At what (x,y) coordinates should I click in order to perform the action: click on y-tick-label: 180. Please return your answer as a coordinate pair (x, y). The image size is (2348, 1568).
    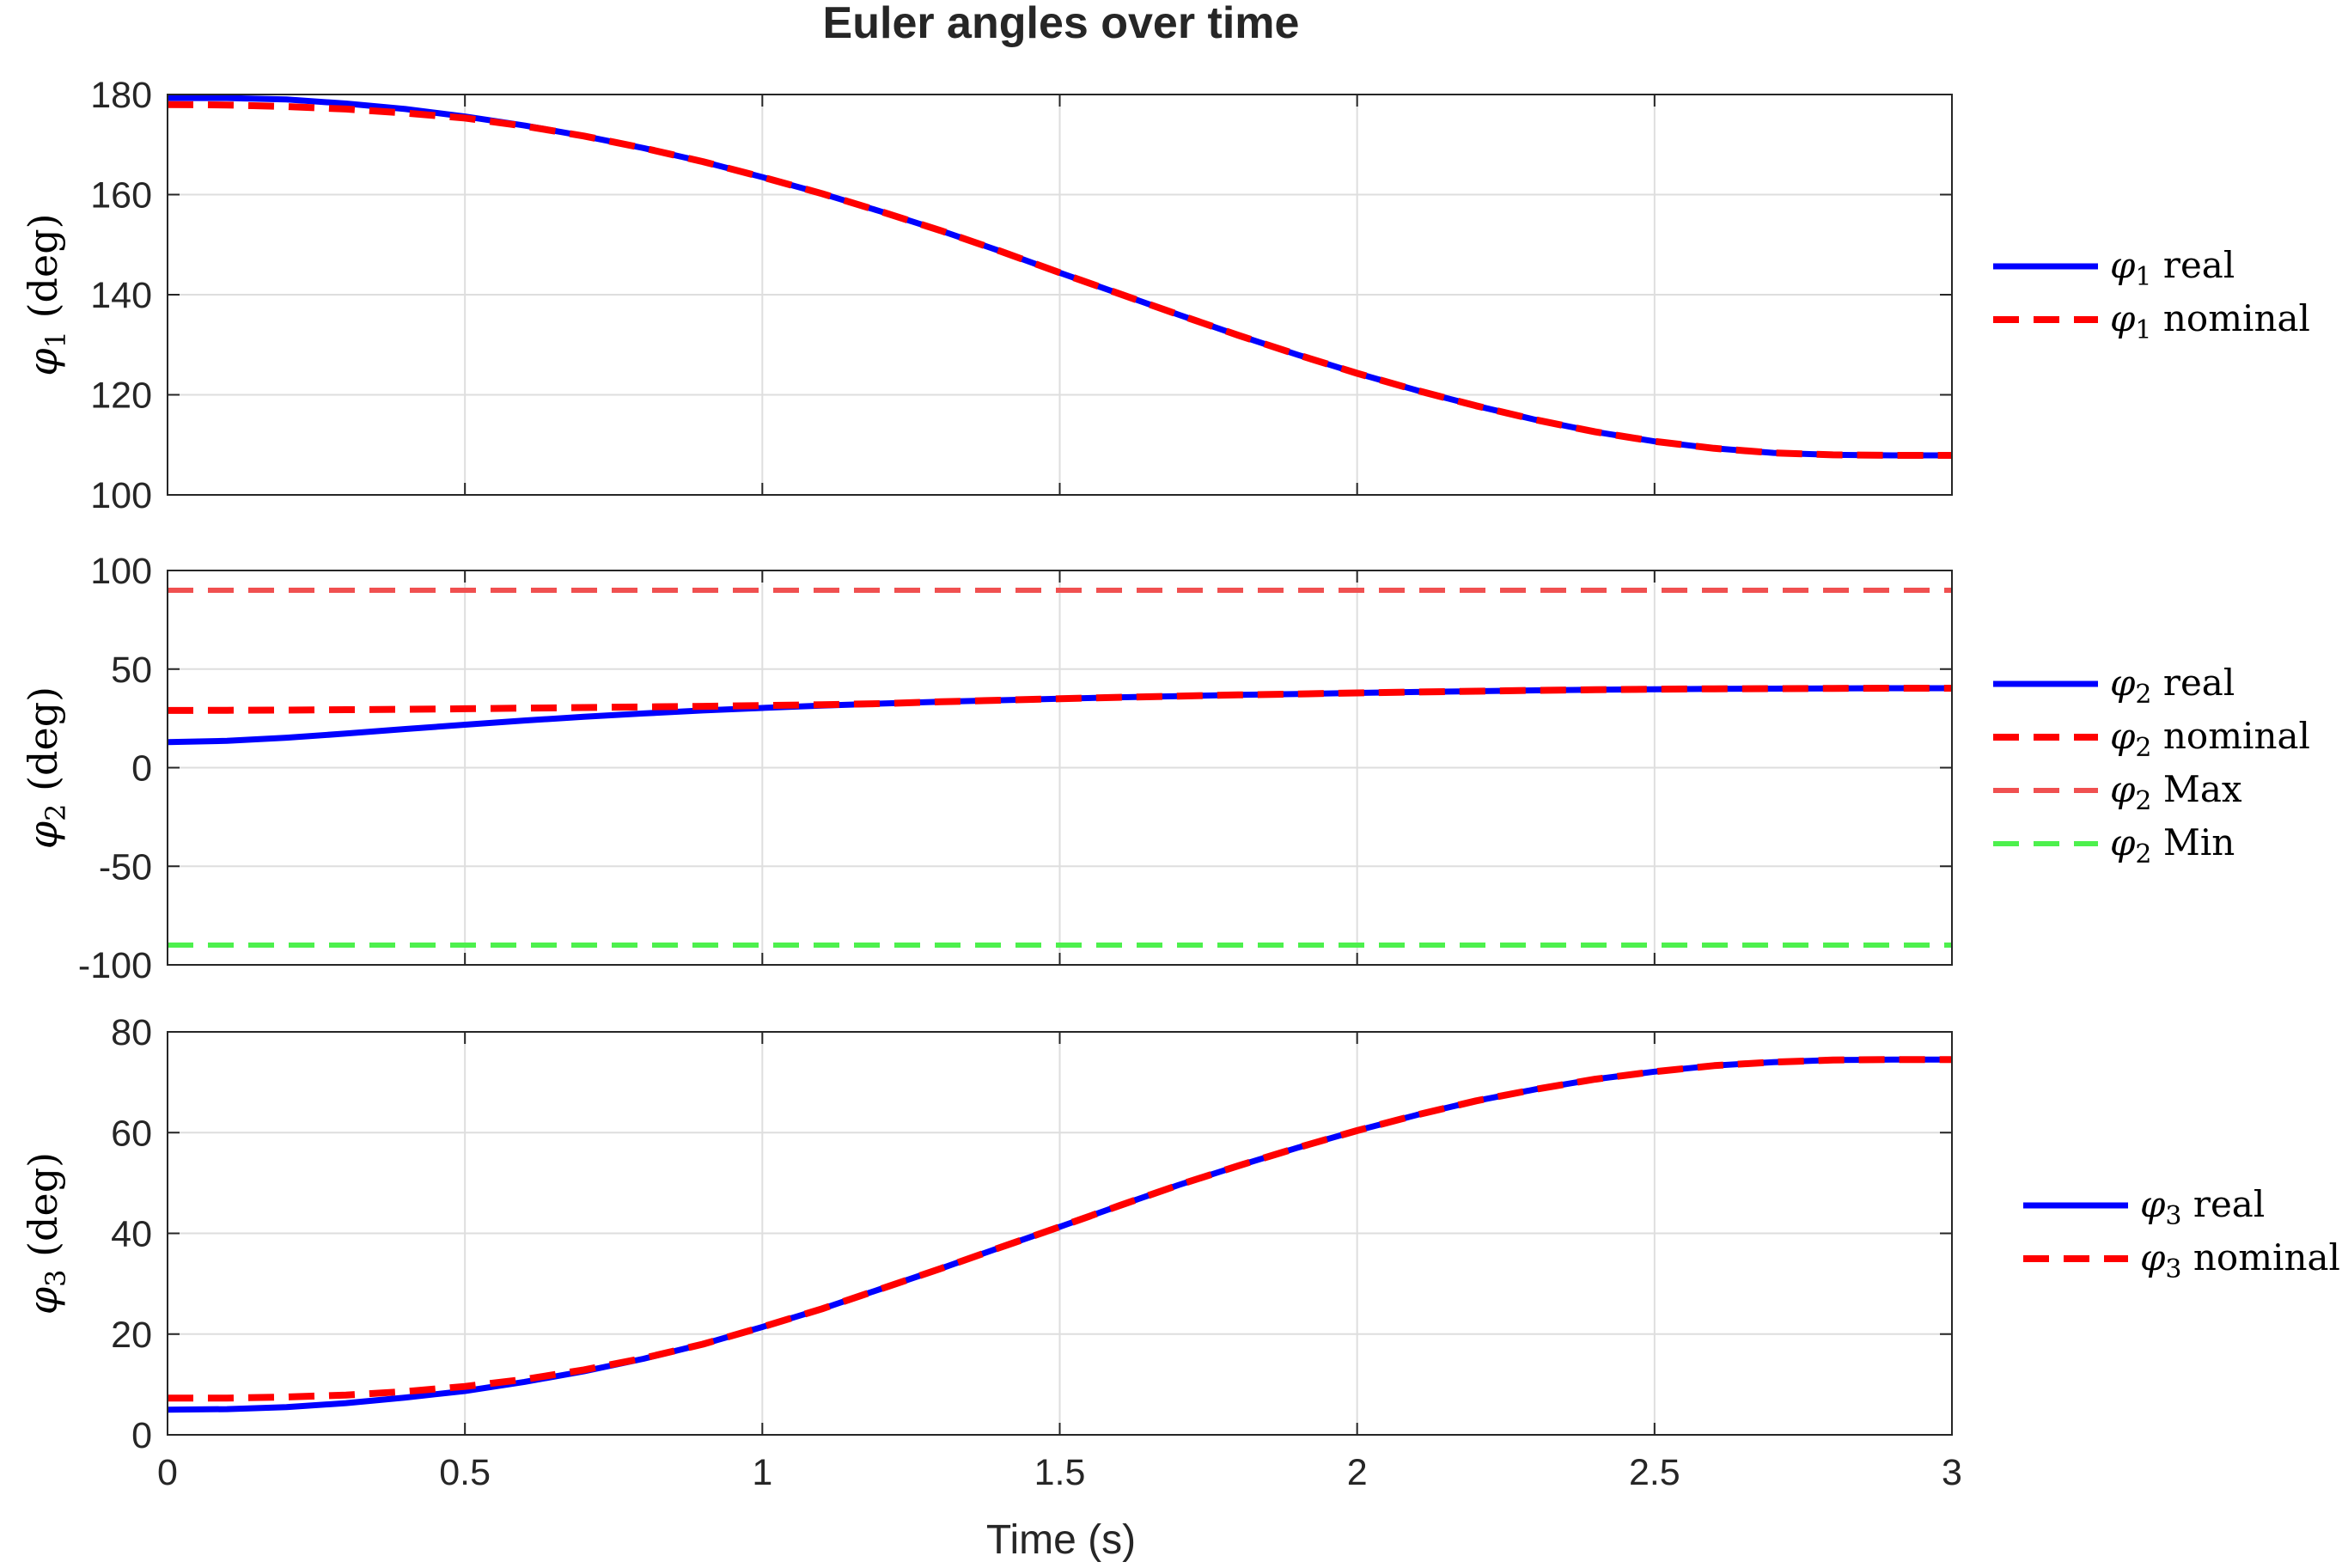
    Looking at the image, I should click on (121, 95).